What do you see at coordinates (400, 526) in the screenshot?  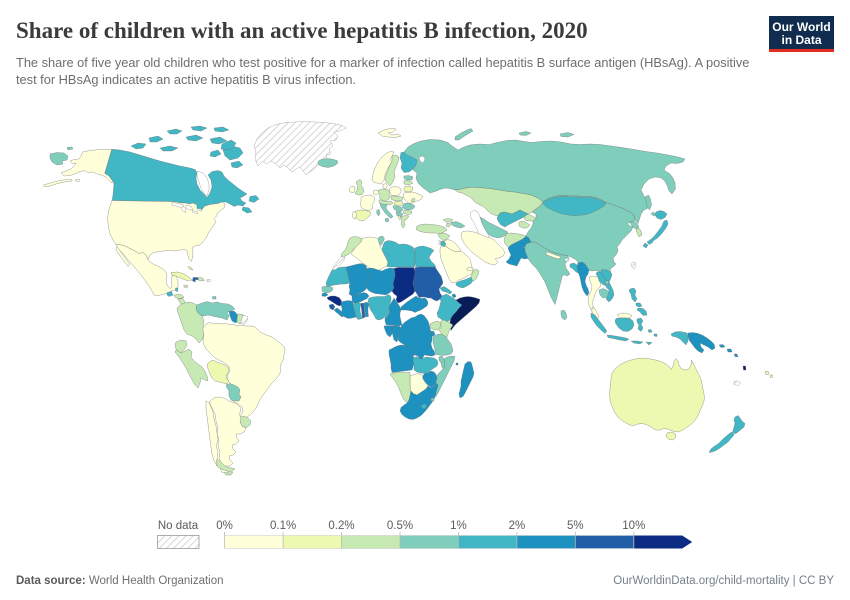 I see `svg-text: 0.5%` at bounding box center [400, 526].